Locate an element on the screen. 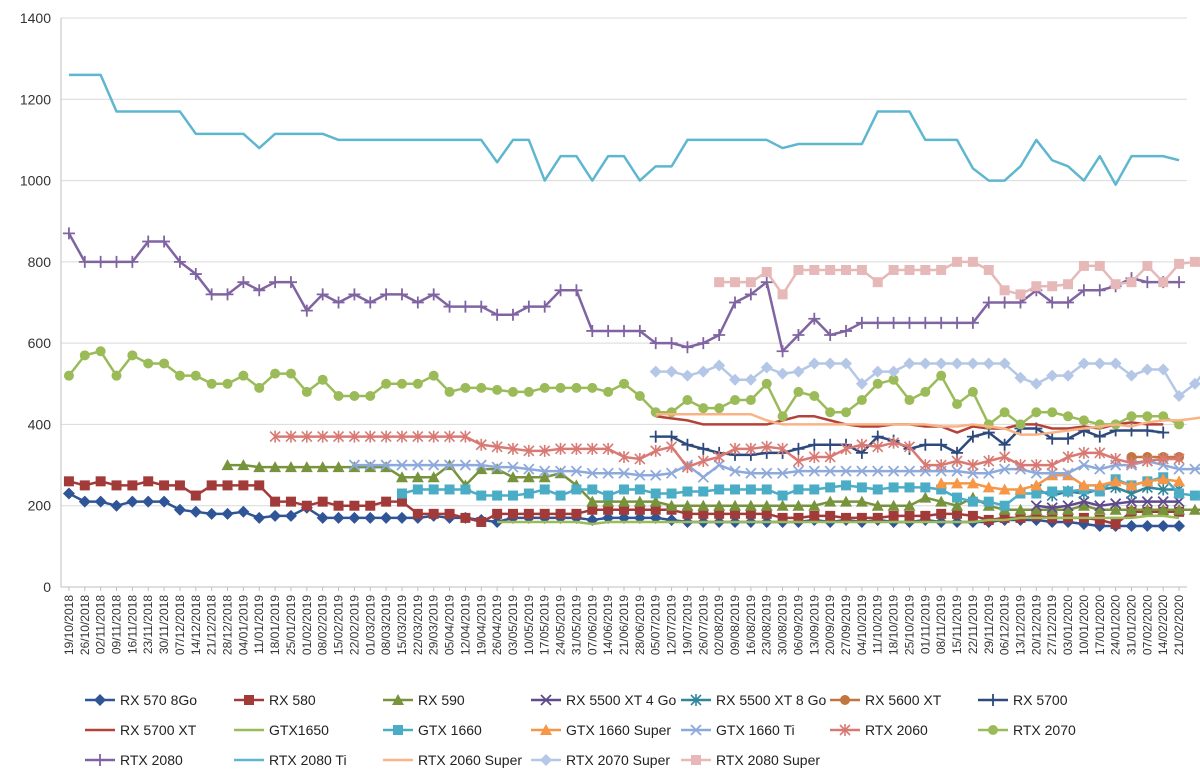 The image size is (1200, 783). x-tick-label: 24/01/2020 is located at coordinates (1116, 625).